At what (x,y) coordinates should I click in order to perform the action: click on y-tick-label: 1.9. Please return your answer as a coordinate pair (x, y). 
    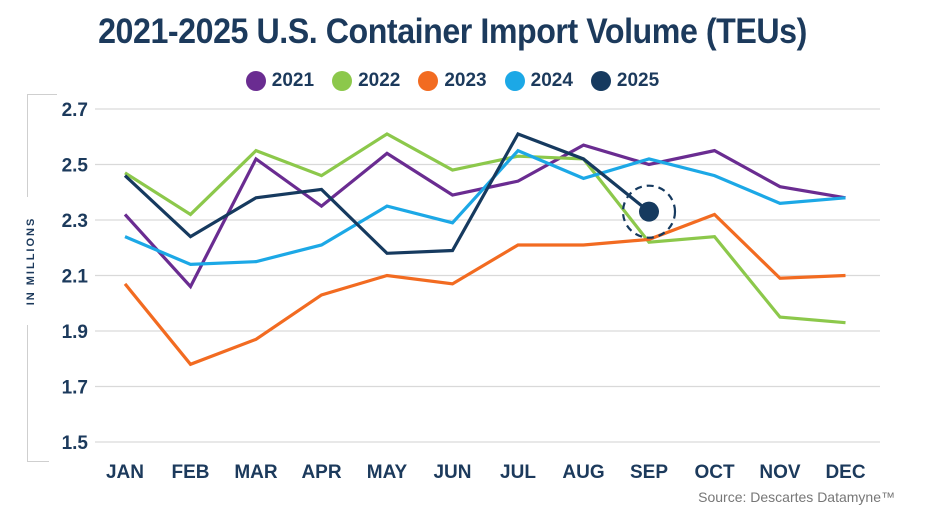
    Looking at the image, I should click on (75, 332).